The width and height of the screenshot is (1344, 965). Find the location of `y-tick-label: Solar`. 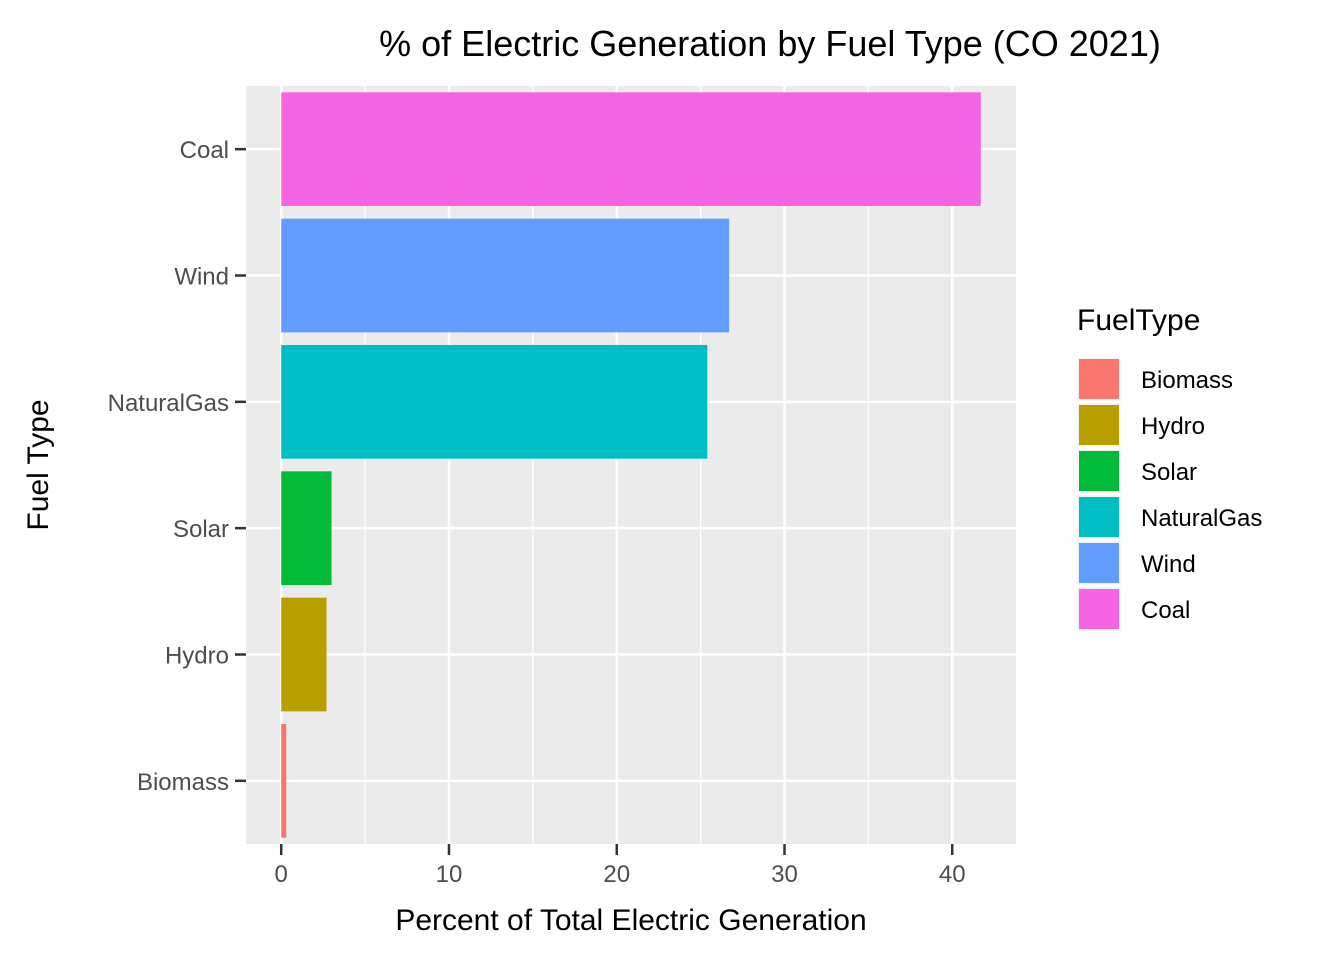

y-tick-label: Solar is located at coordinates (201, 529).